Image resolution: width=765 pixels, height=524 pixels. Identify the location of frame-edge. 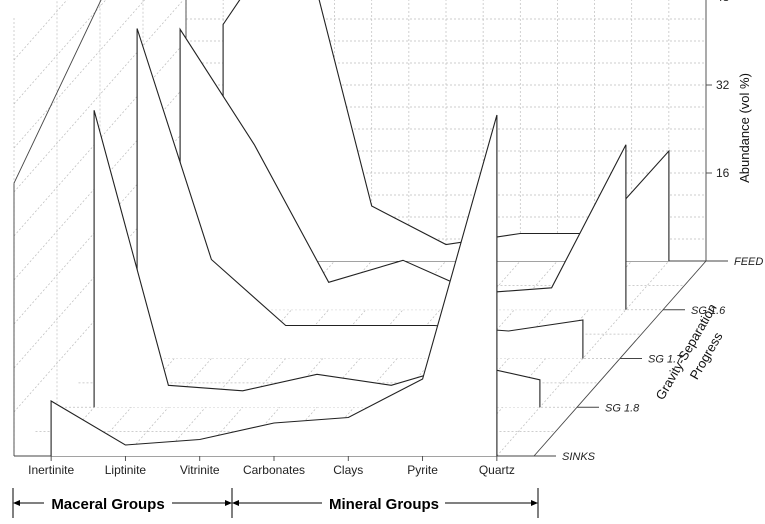
(57, 92).